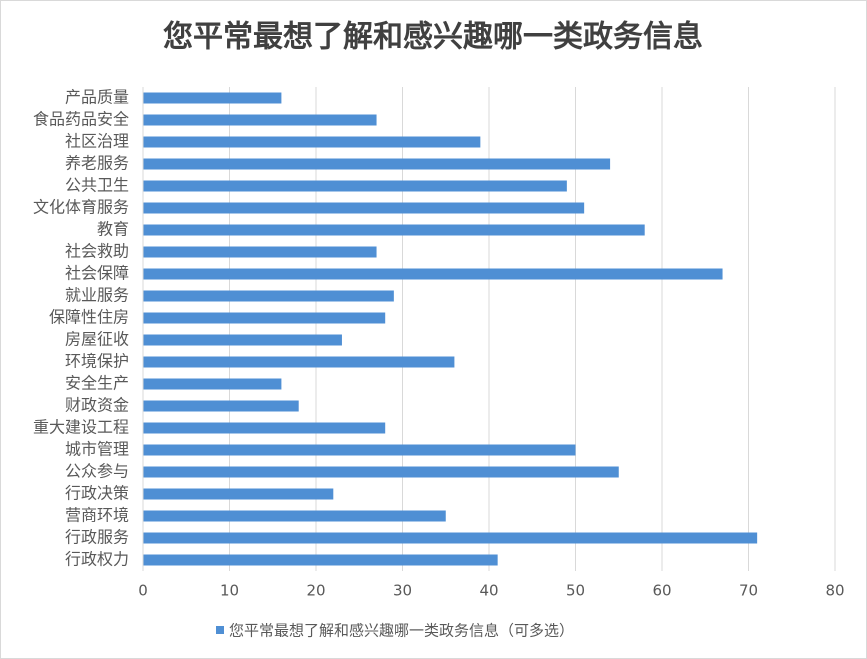 Image resolution: width=867 pixels, height=659 pixels. I want to click on y-tick-label: 环境保护, so click(97, 361).